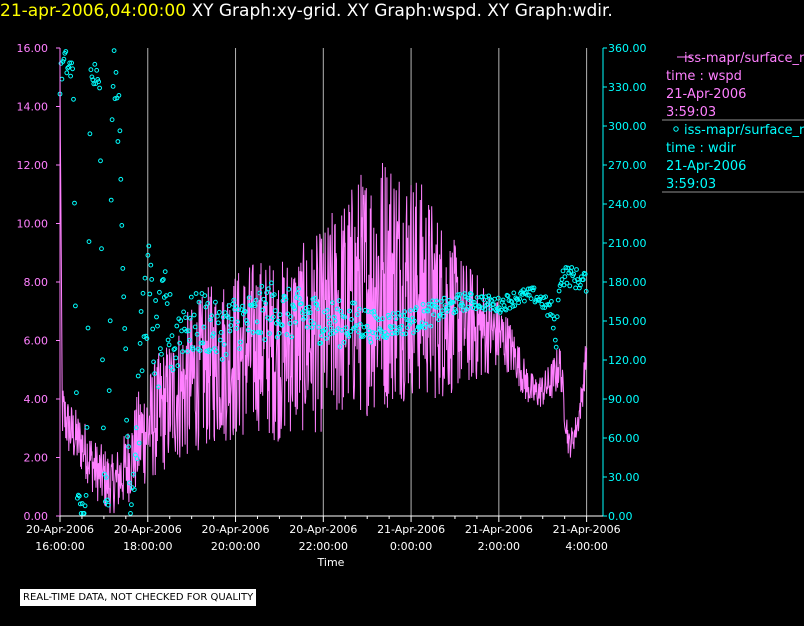 This screenshot has width=804, height=626. Describe the element at coordinates (624, 399) in the screenshot. I see `y-right-tick-label: 90.00` at that location.